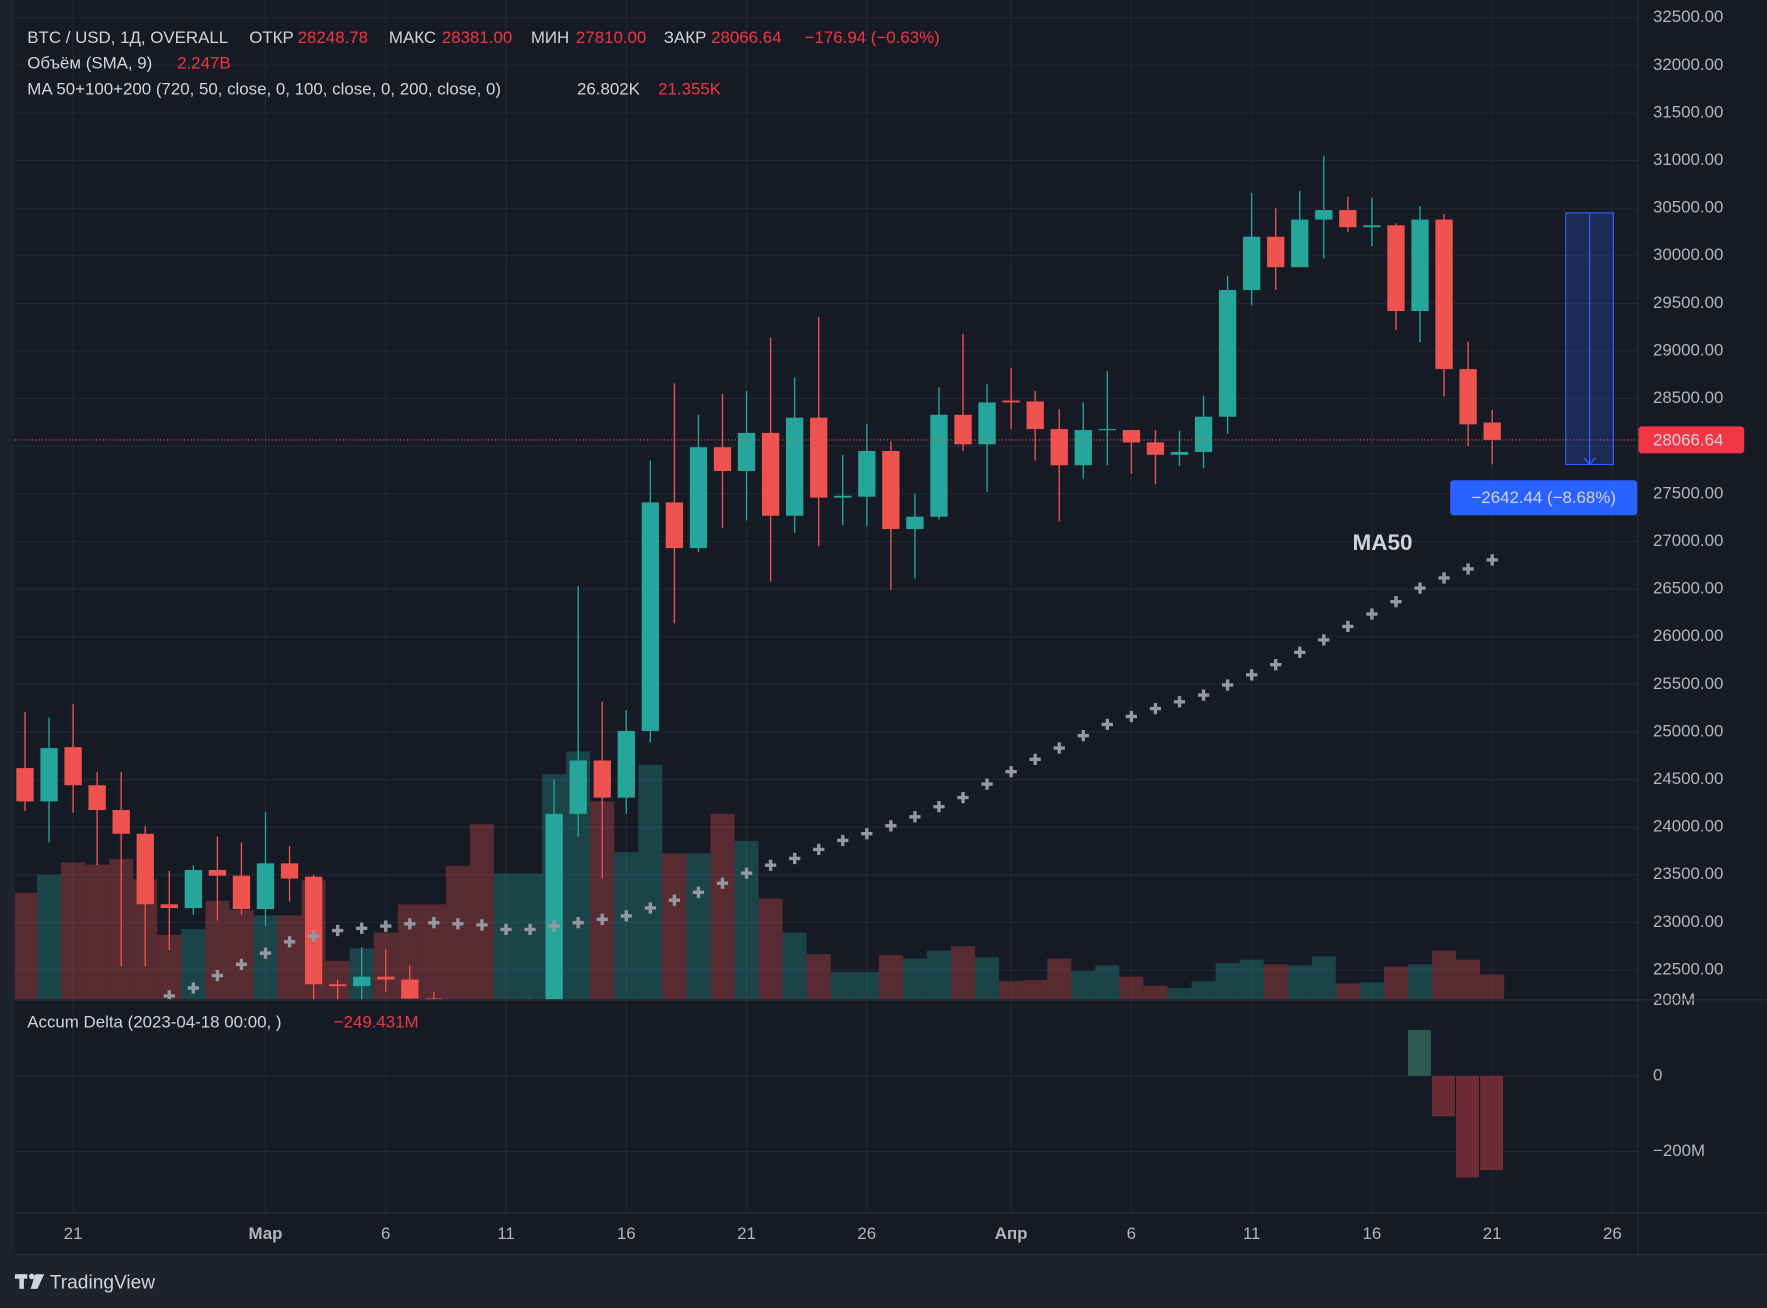 The height and width of the screenshot is (1308, 1767). I want to click on last-price-tag, so click(1691, 440).